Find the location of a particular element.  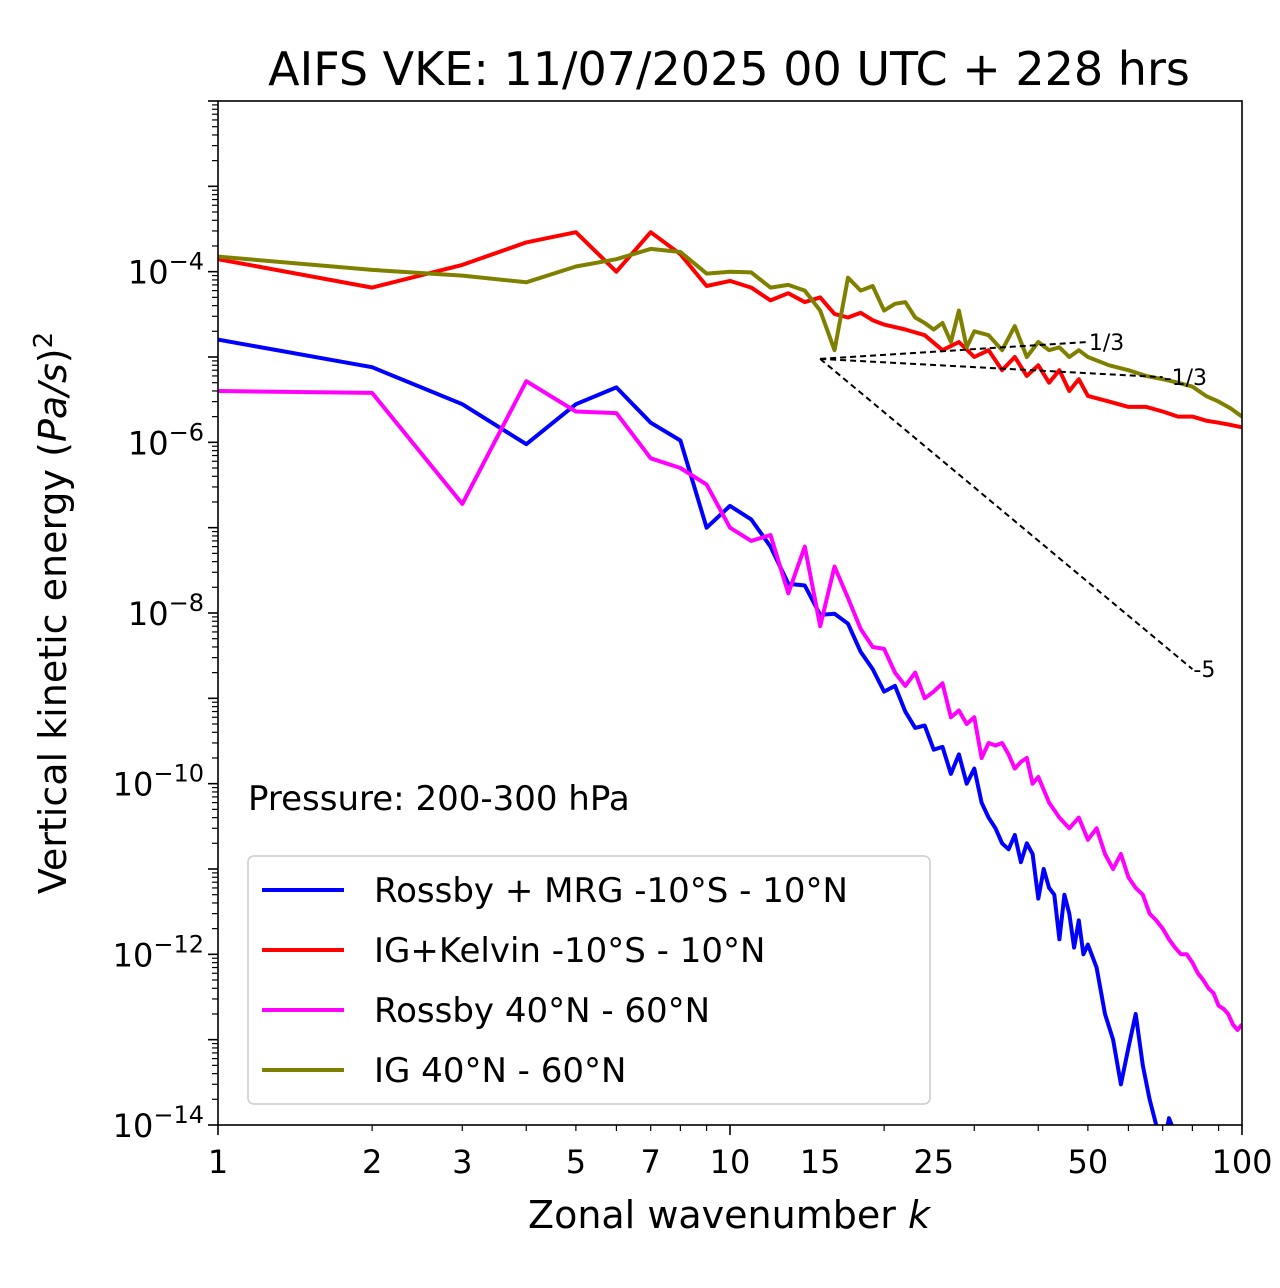

y-tick-label: 10⁻⁴ is located at coordinates (166, 270).